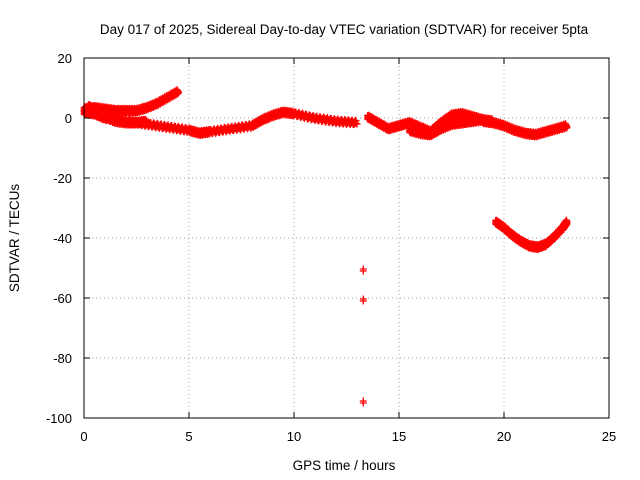 This screenshot has width=640, height=480. I want to click on y-axis-label: SDTVAR / TECUs, so click(14, 238).